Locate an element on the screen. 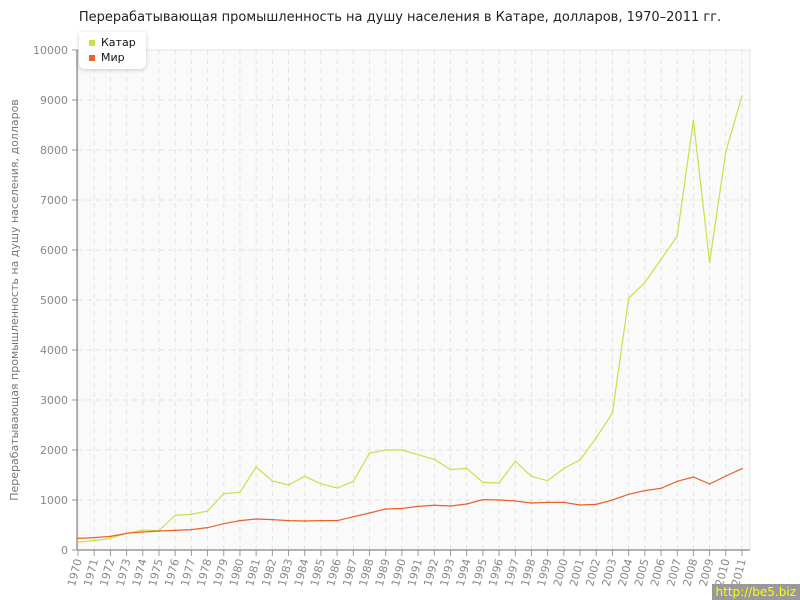 This screenshot has height=600, width=800. y-tick-label: 10000 is located at coordinates (50, 50).